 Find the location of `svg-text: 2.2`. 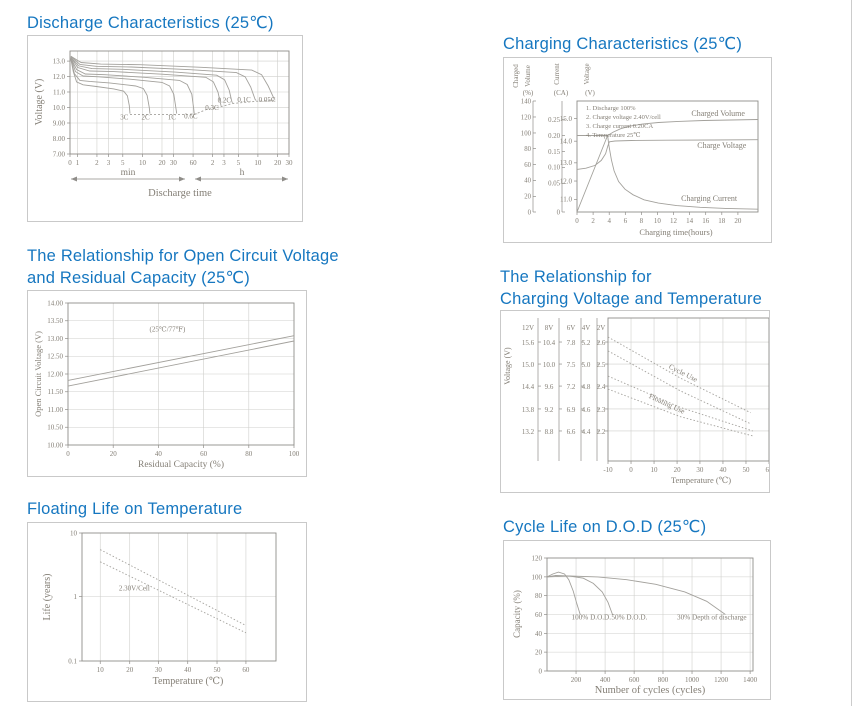

svg-text: 2.2 is located at coordinates (601, 432).